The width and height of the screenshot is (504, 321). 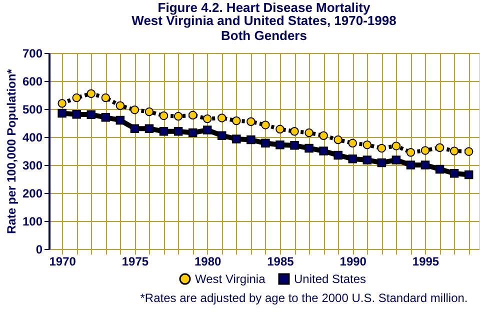 I want to click on y-tick-label: 100, so click(x=32, y=221).